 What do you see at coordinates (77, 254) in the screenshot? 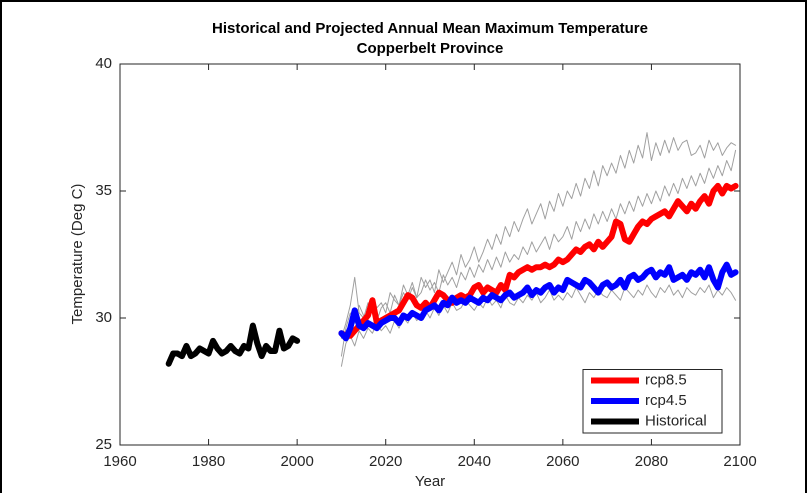
I see `y-axis-label: Temperature (Deg C)` at bounding box center [77, 254].